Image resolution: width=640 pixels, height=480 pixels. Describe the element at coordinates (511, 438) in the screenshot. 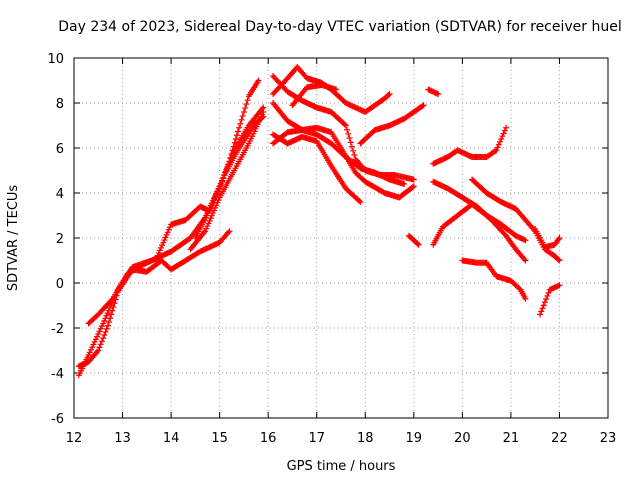

I see `x-tick-label: 21` at that location.